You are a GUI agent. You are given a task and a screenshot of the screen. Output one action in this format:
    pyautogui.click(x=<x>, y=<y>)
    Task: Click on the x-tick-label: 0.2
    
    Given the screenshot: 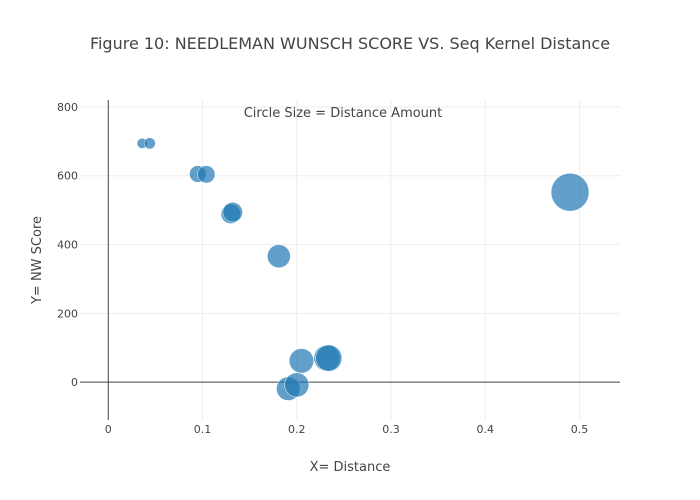 What is the action you would take?
    pyautogui.click(x=297, y=429)
    